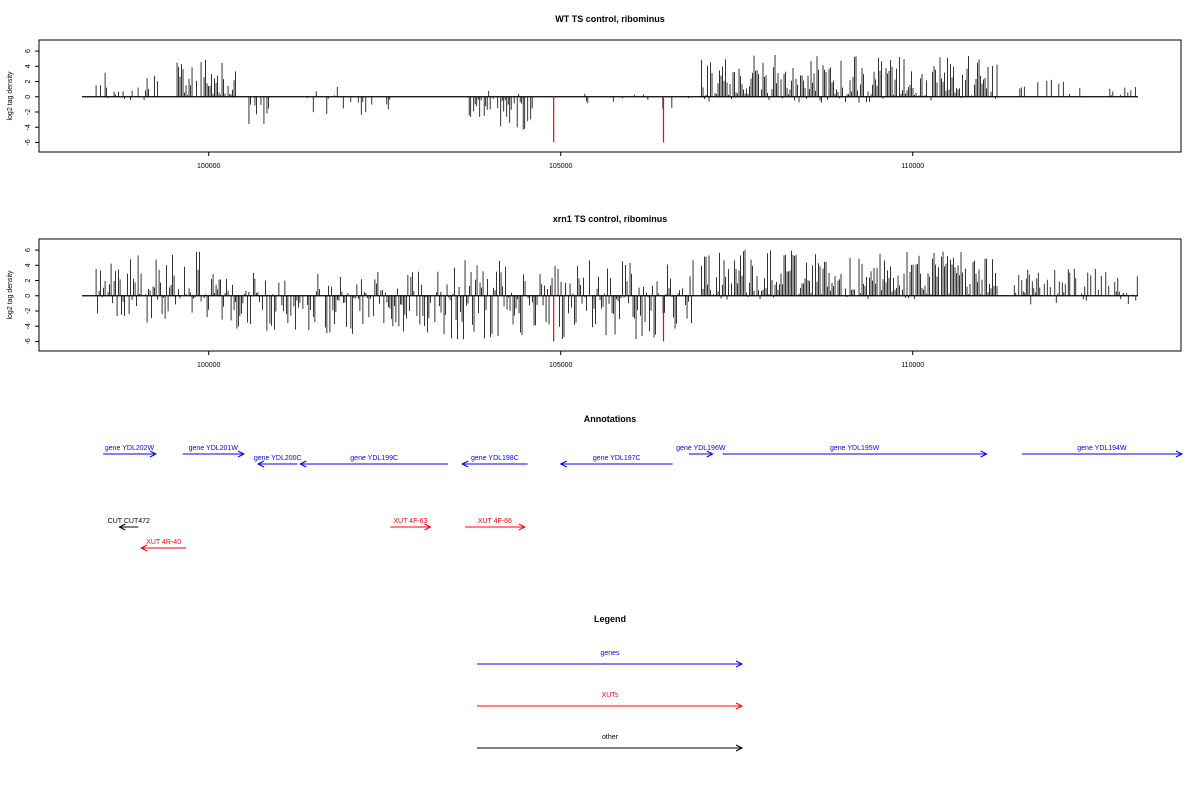  I want to click on feature-gene: gene YDL196W, so click(701, 451).